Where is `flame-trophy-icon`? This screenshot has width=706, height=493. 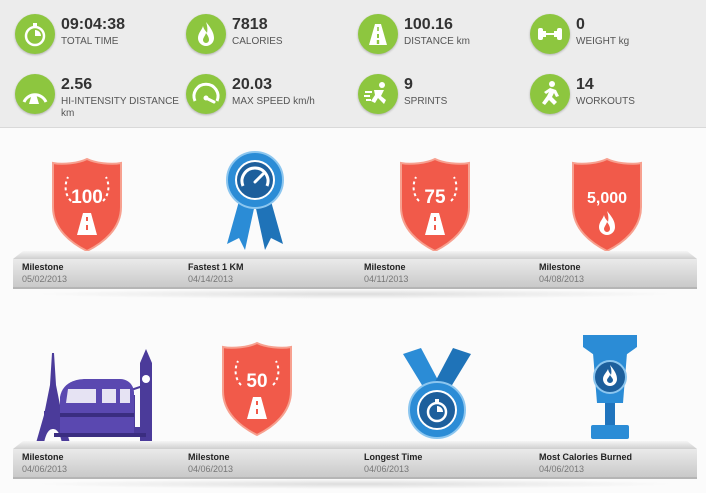 flame-trophy-icon is located at coordinates (610, 389).